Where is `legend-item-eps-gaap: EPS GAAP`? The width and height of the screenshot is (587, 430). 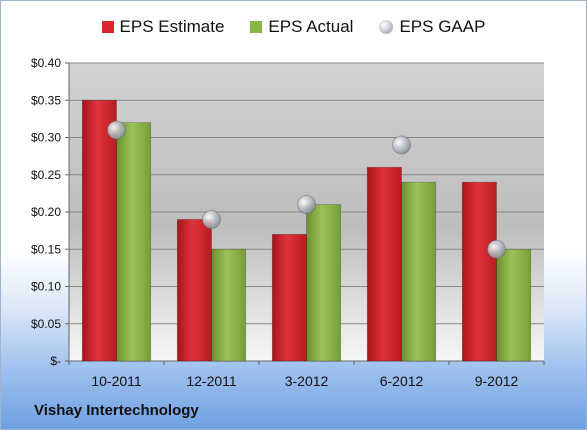 legend-item-eps-gaap: EPS GAAP is located at coordinates (432, 27).